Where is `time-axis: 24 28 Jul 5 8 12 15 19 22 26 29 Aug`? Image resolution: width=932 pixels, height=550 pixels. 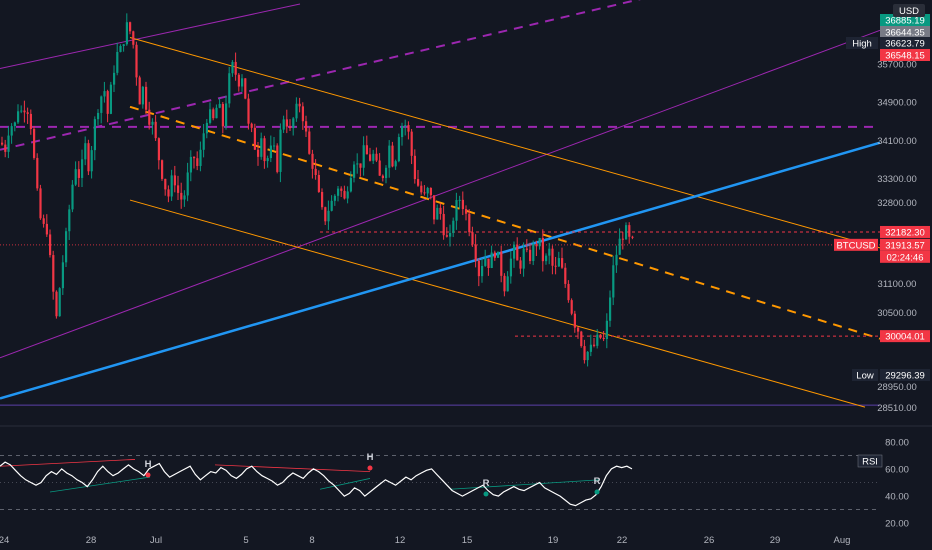 time-axis: 24 28 Jul 5 8 12 15 19 22 26 29 Aug is located at coordinates (425, 540).